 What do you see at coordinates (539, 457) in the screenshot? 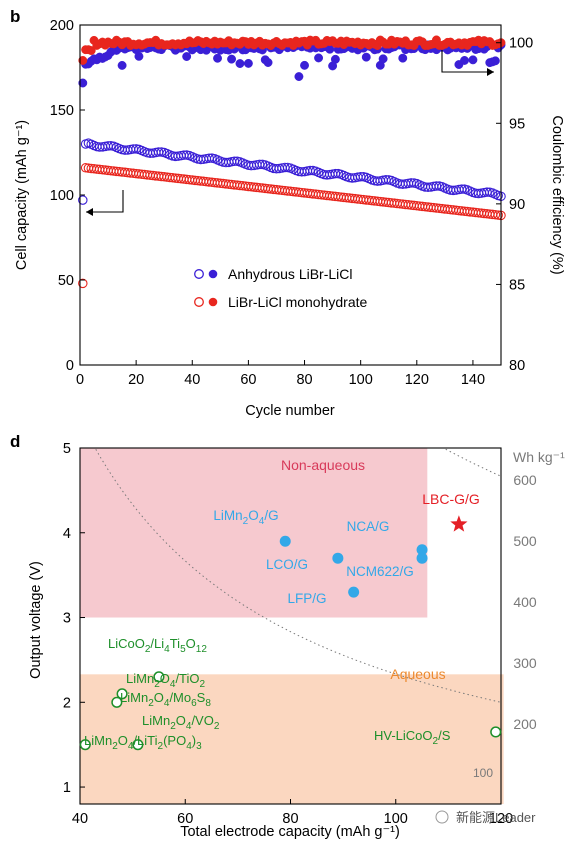
I see `iso-energy-unit-label: Wh kg⁻¹` at bounding box center [539, 457].